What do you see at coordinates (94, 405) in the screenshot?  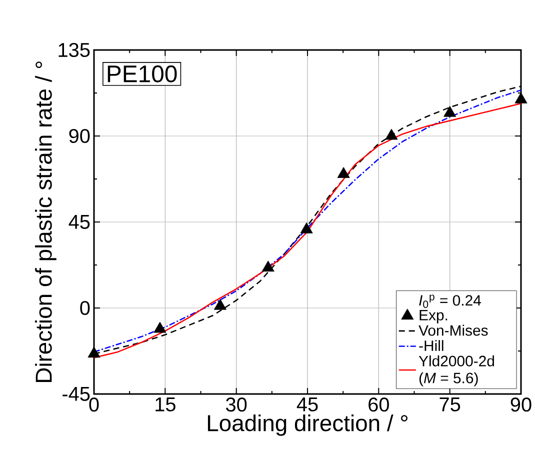 I see `x-tick-label: 0` at bounding box center [94, 405].